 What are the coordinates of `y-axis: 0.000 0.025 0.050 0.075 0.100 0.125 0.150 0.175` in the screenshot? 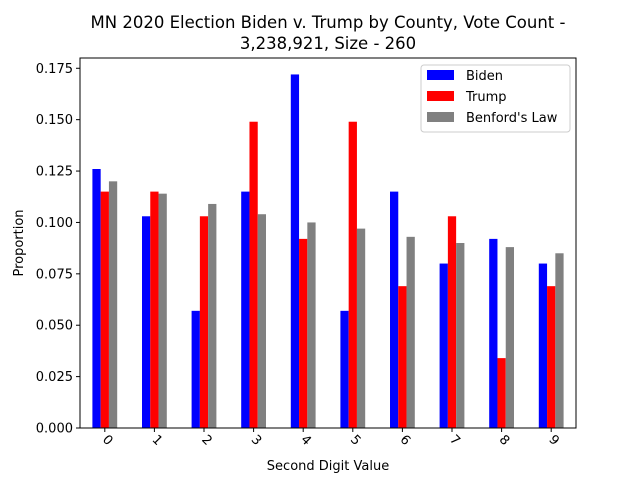 It's located at (58, 249).